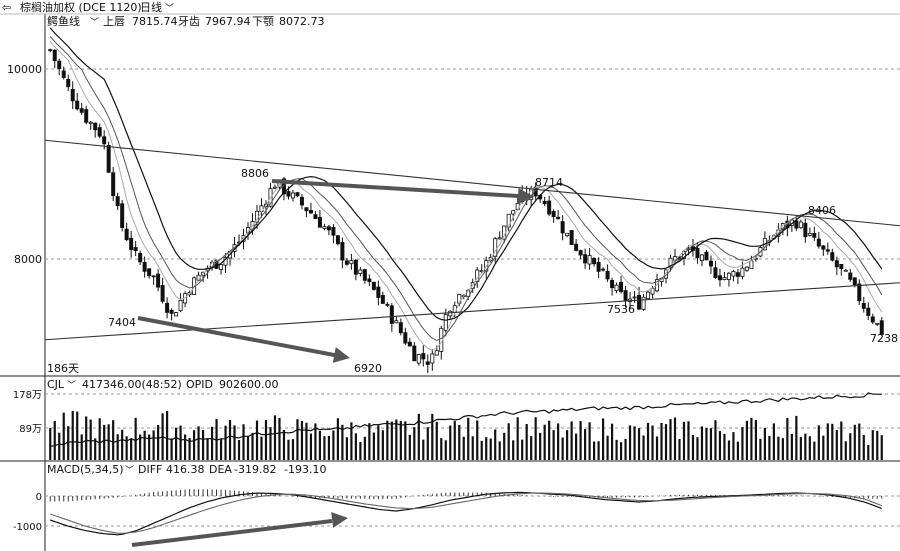  Describe the element at coordinates (129, 470) in the screenshot. I see `macd-chevron-down-icon: ﹀` at that location.